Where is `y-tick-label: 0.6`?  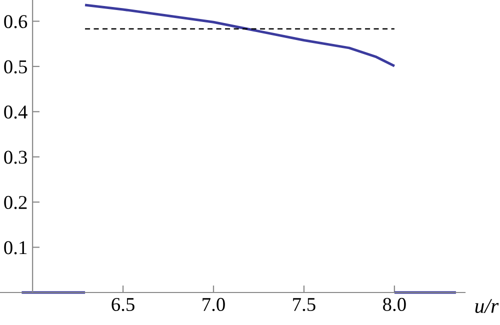
y-tick-label: 0.6 is located at coordinates (16, 21).